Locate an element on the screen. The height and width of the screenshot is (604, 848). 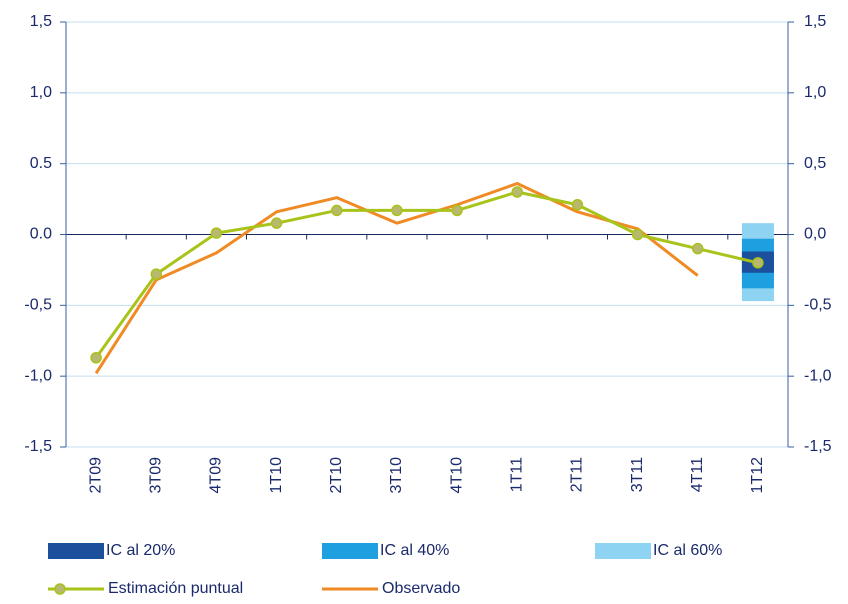
y-tick-label: 1,5 is located at coordinates (41, 21).